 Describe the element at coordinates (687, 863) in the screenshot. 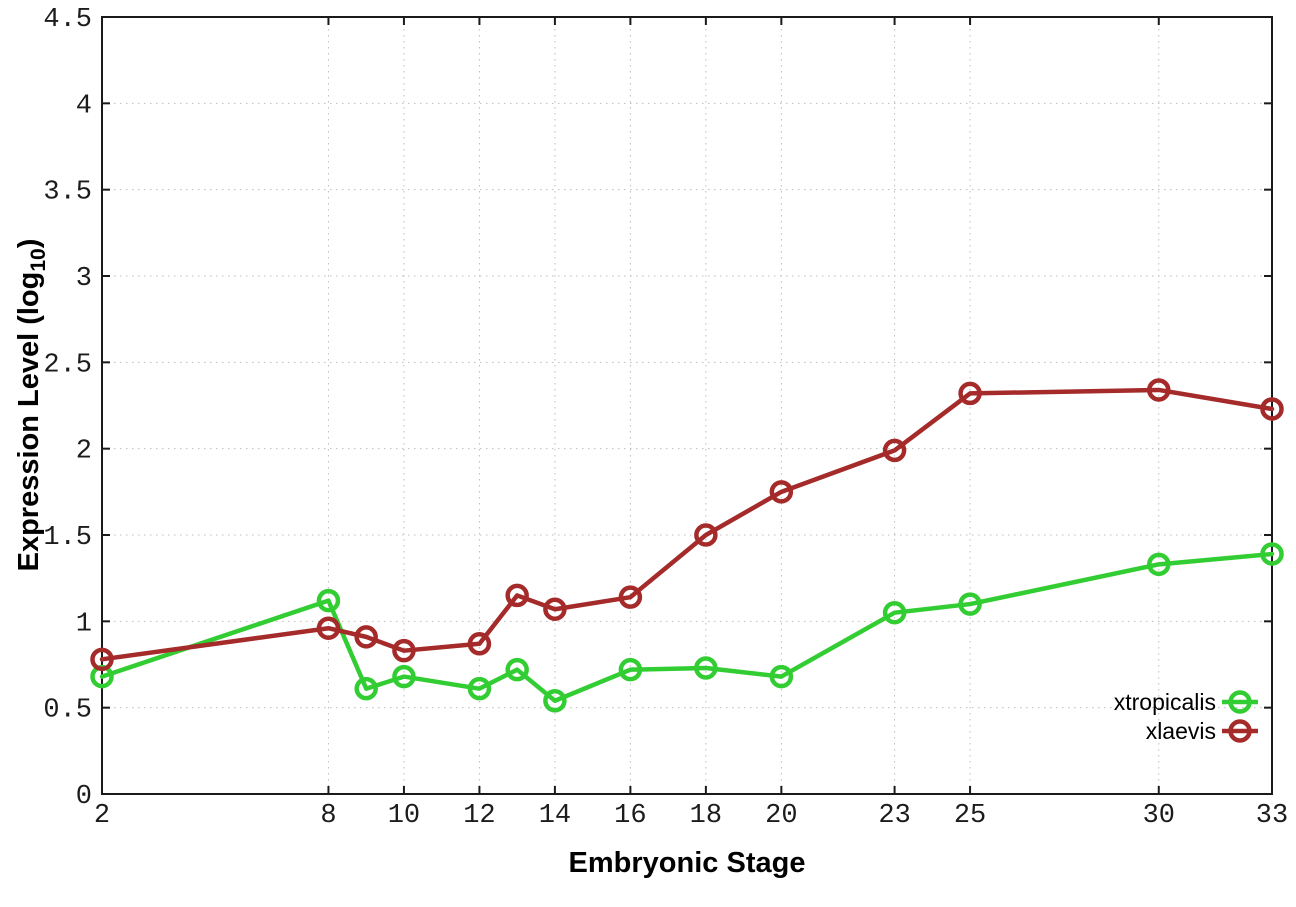

I see `x-axis-label: Embryonic Stage` at that location.